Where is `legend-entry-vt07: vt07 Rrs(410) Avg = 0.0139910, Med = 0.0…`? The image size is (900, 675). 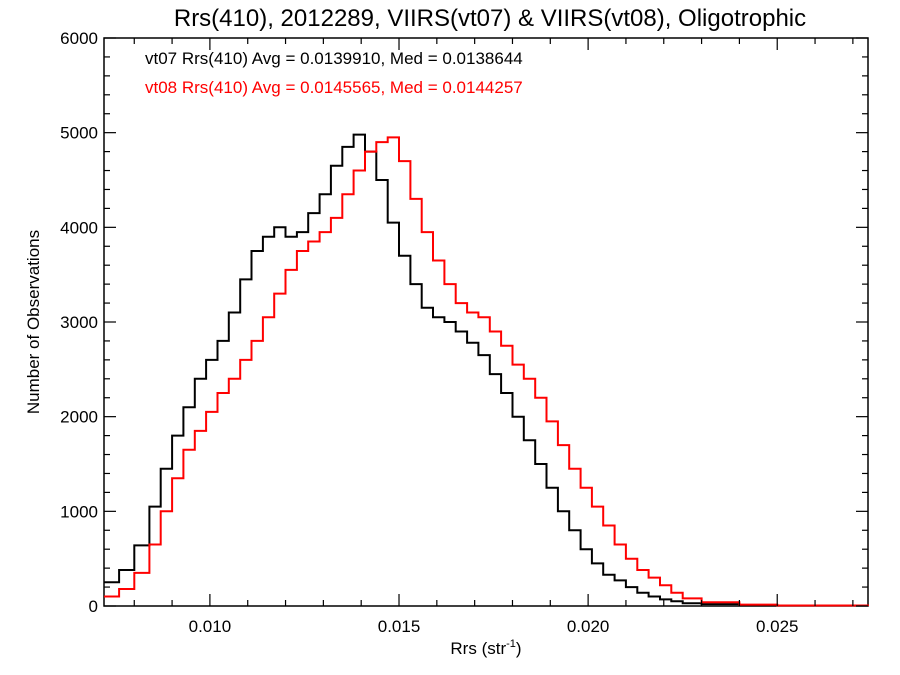
legend-entry-vt07: vt07 Rrs(410) Avg = 0.0139910, Med = 0.0… is located at coordinates (334, 58).